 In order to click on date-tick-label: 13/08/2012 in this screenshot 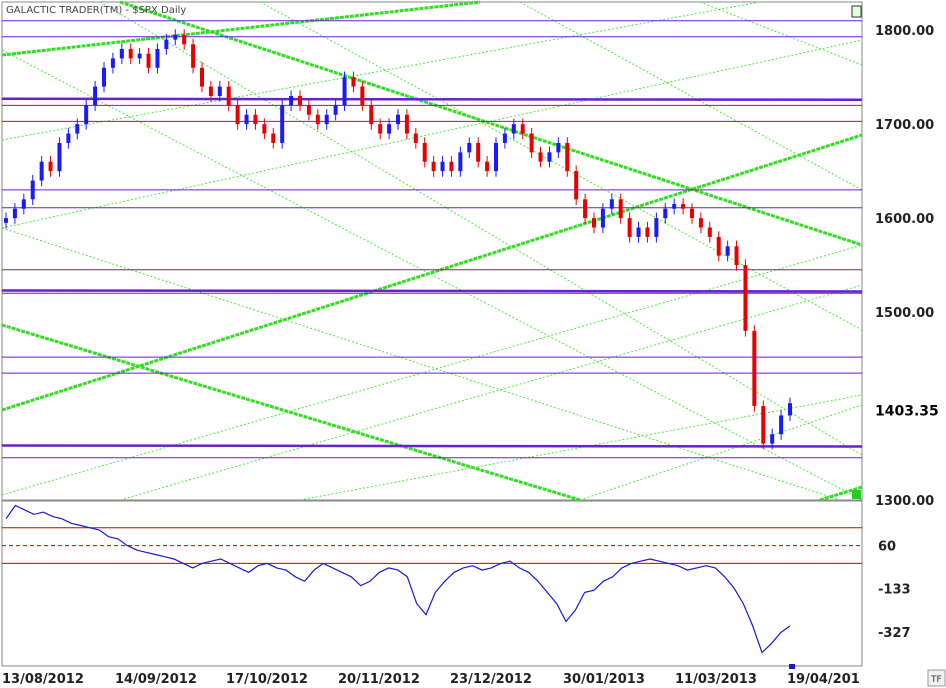, I will do `click(43, 679)`.